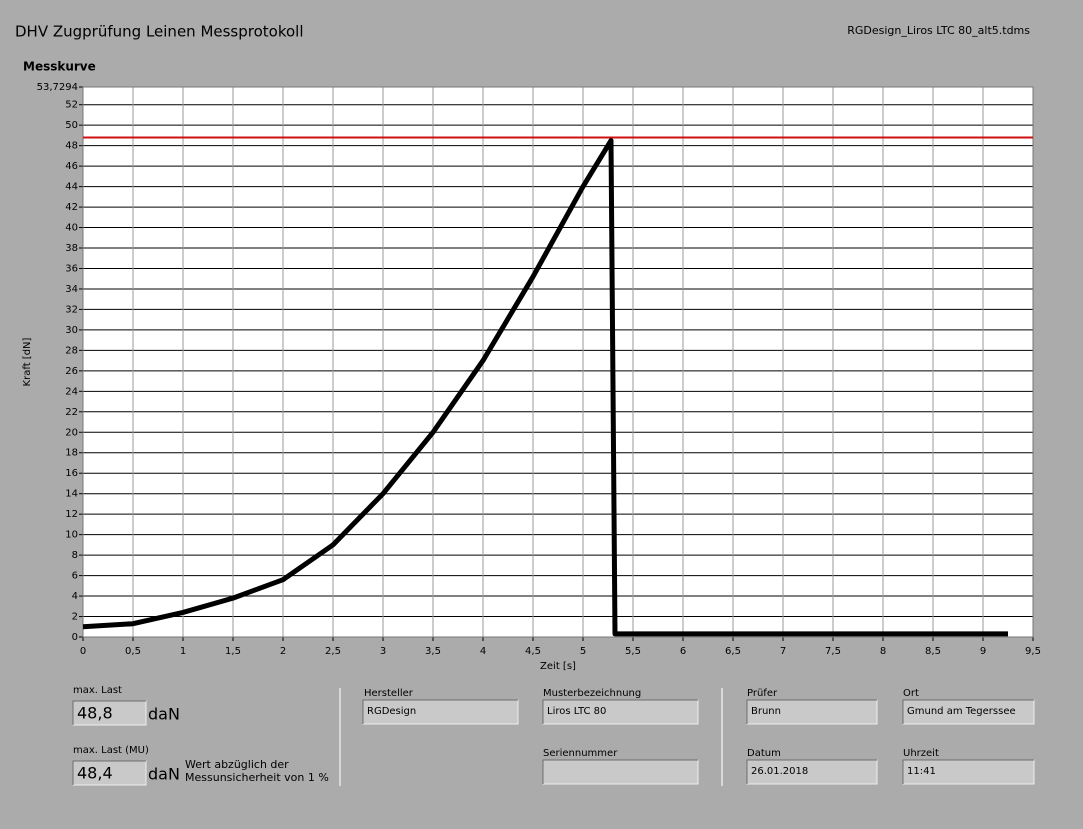 The width and height of the screenshot is (1083, 829). What do you see at coordinates (83, 651) in the screenshot?
I see `x-tick-label: 0` at bounding box center [83, 651].